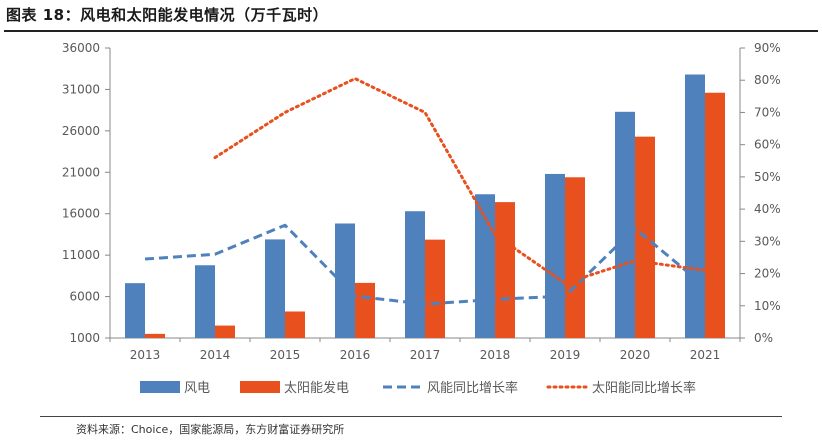 Image resolution: width=822 pixels, height=448 pixels. Describe the element at coordinates (145, 355) in the screenshot. I see `x-axis-tick-label: 2013` at that location.